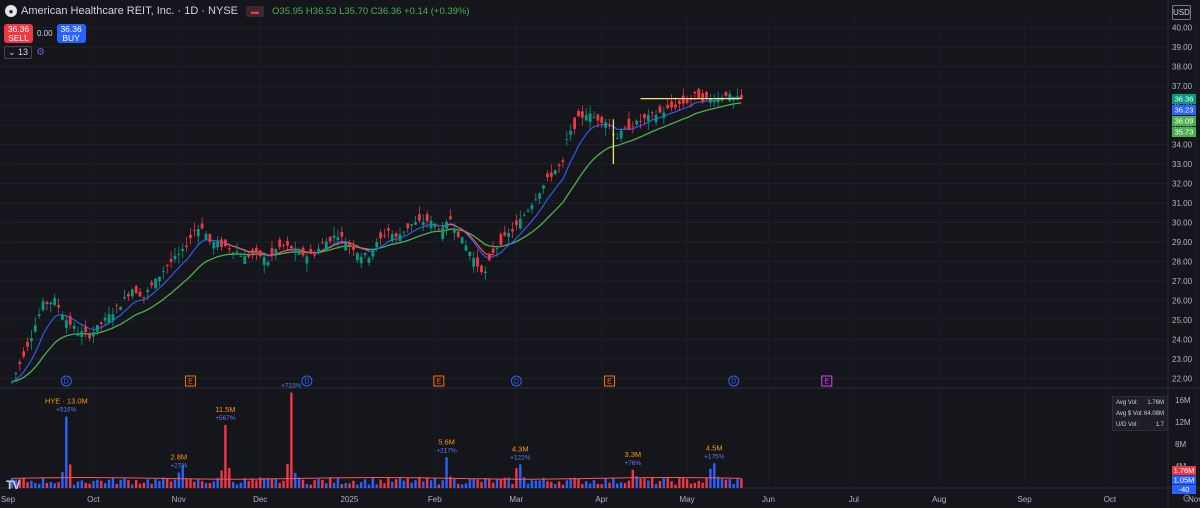 This screenshot has height=508, width=1200. What do you see at coordinates (45, 33) in the screenshot?
I see `trade-panel: 36.36 SELL 0.00 36.36 BUY` at bounding box center [45, 33].